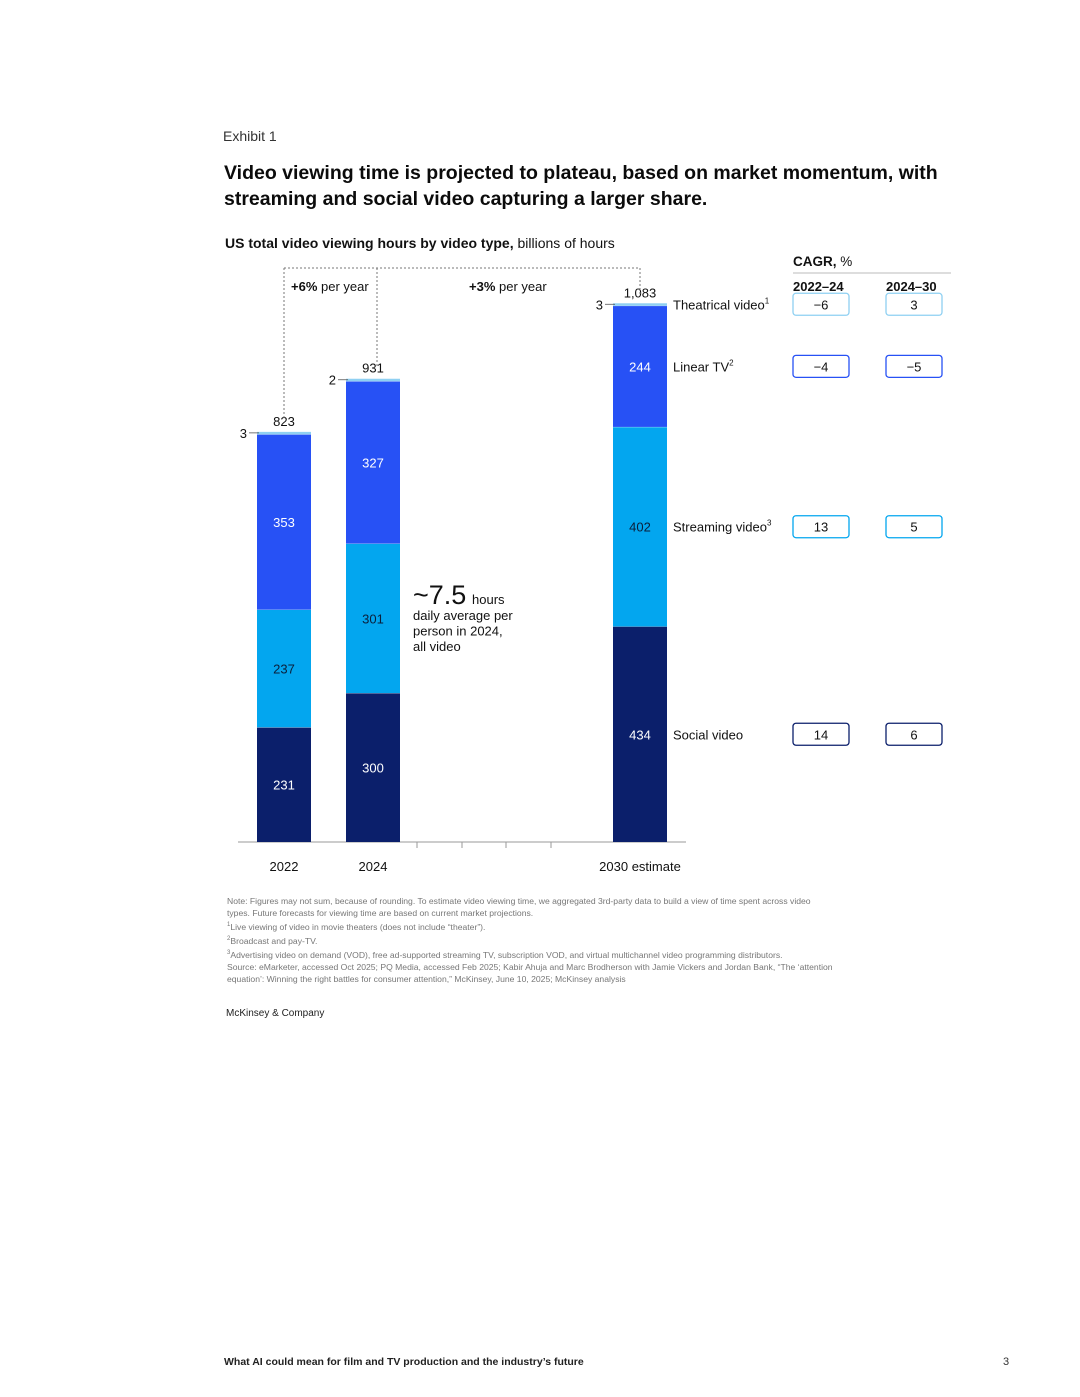  I want to click on bar-value-label: 300, so click(373, 768).